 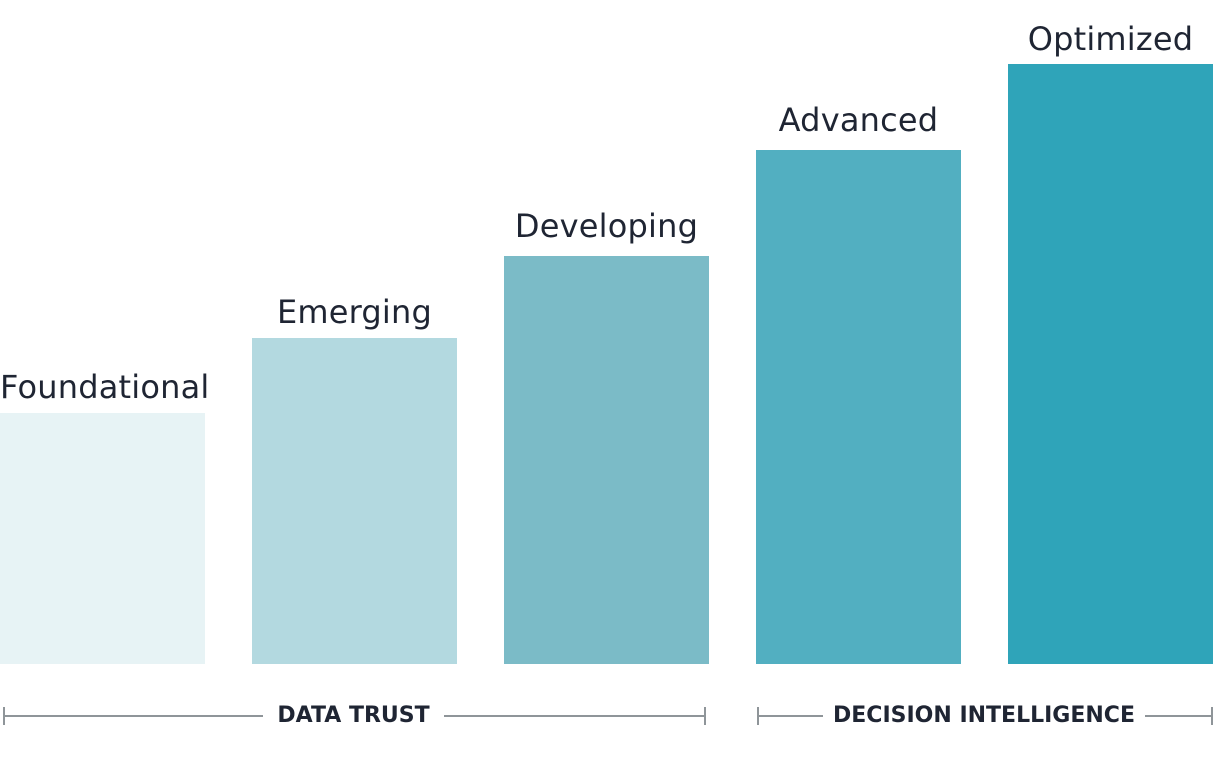 What do you see at coordinates (705, 716) in the screenshot?
I see `data-trust-bracket-right-tick` at bounding box center [705, 716].